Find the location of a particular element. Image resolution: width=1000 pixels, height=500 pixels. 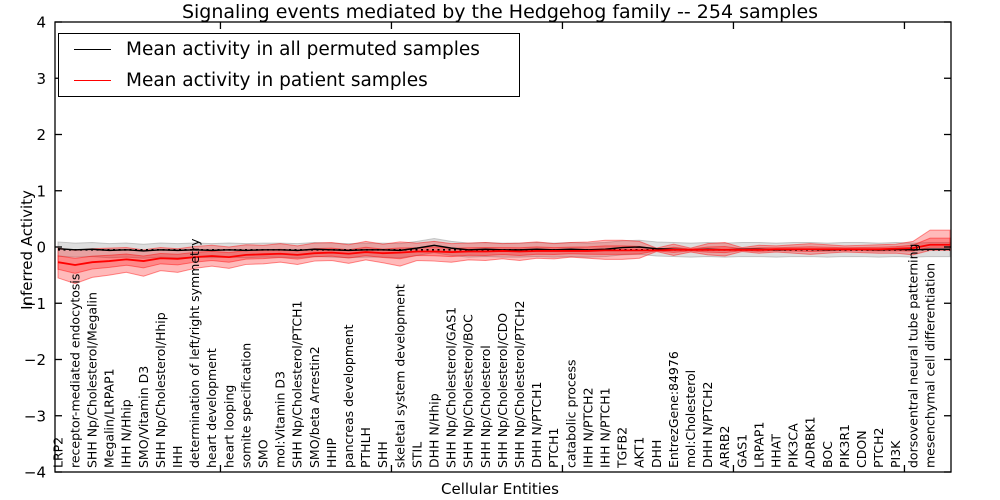

x-tick-label: ARRB2 is located at coordinates (724, 447).